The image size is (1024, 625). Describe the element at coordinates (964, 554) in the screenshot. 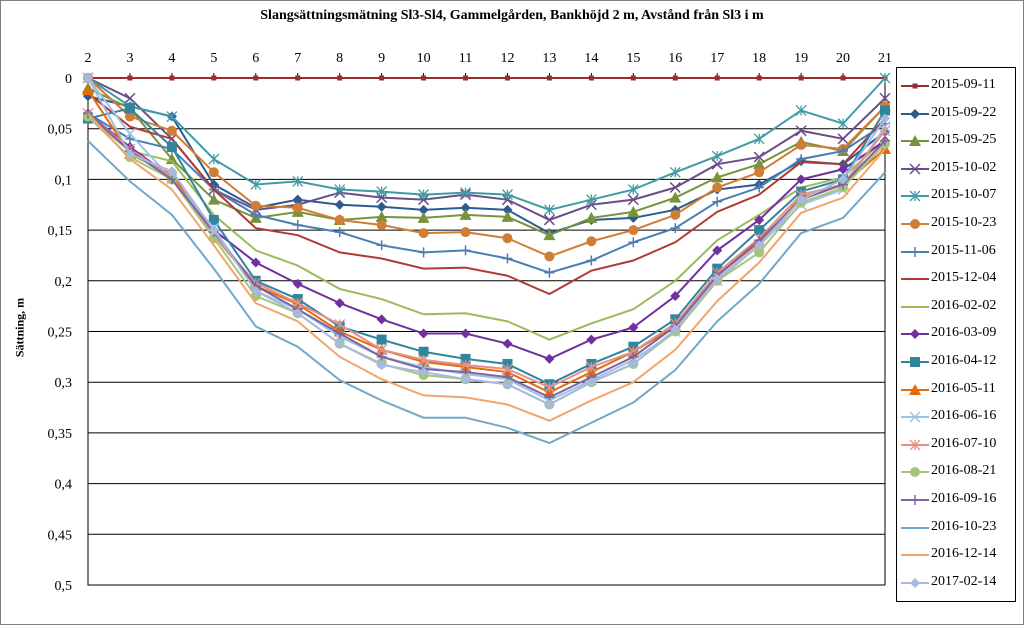

I see `legend-label: 2016-12-14` at that location.